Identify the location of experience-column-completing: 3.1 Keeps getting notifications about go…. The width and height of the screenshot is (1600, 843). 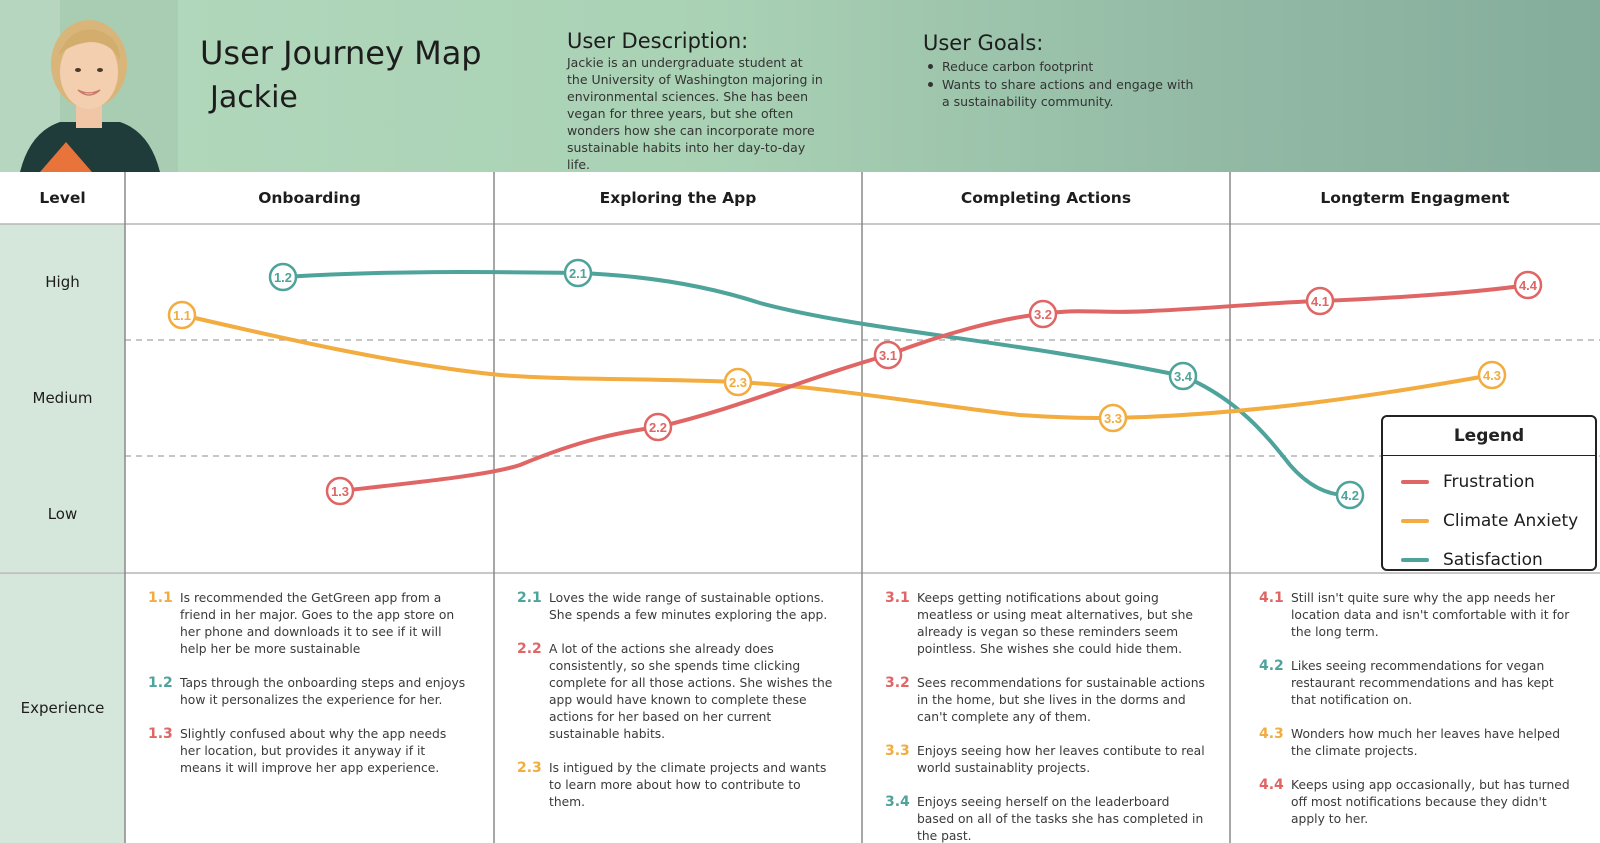
(1046, 716).